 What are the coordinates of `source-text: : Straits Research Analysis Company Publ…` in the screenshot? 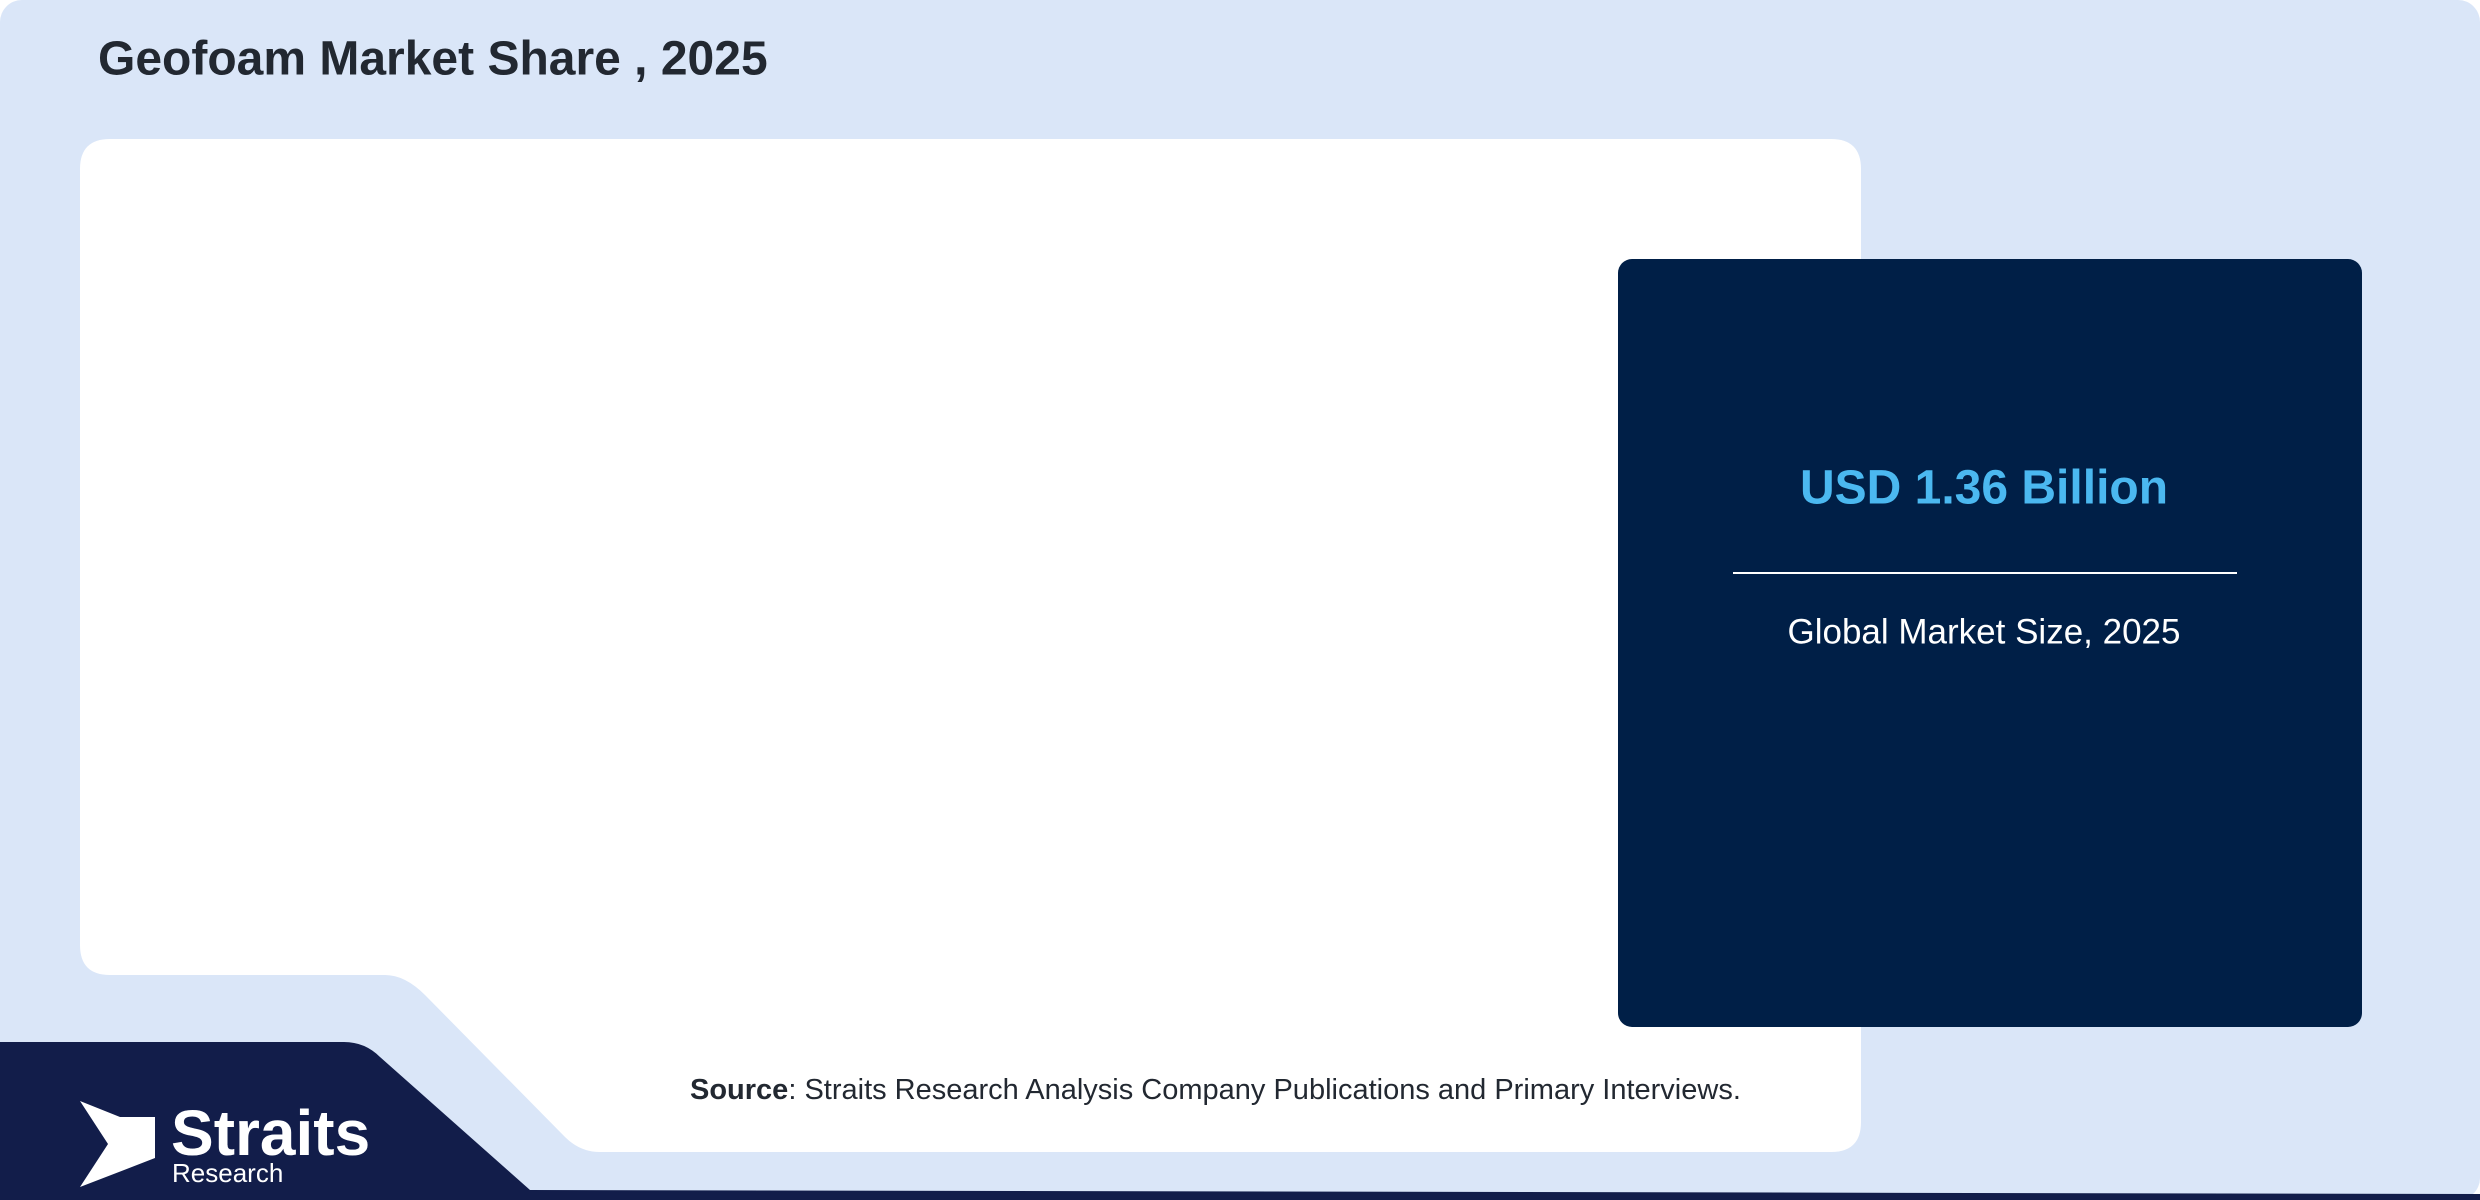 It's located at (1264, 1090).